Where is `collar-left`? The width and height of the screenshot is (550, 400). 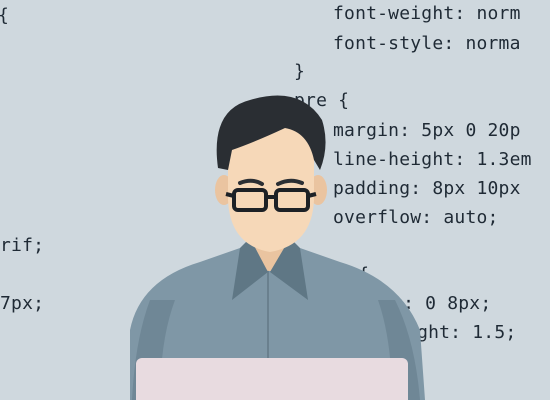
collar-left is located at coordinates (250, 269).